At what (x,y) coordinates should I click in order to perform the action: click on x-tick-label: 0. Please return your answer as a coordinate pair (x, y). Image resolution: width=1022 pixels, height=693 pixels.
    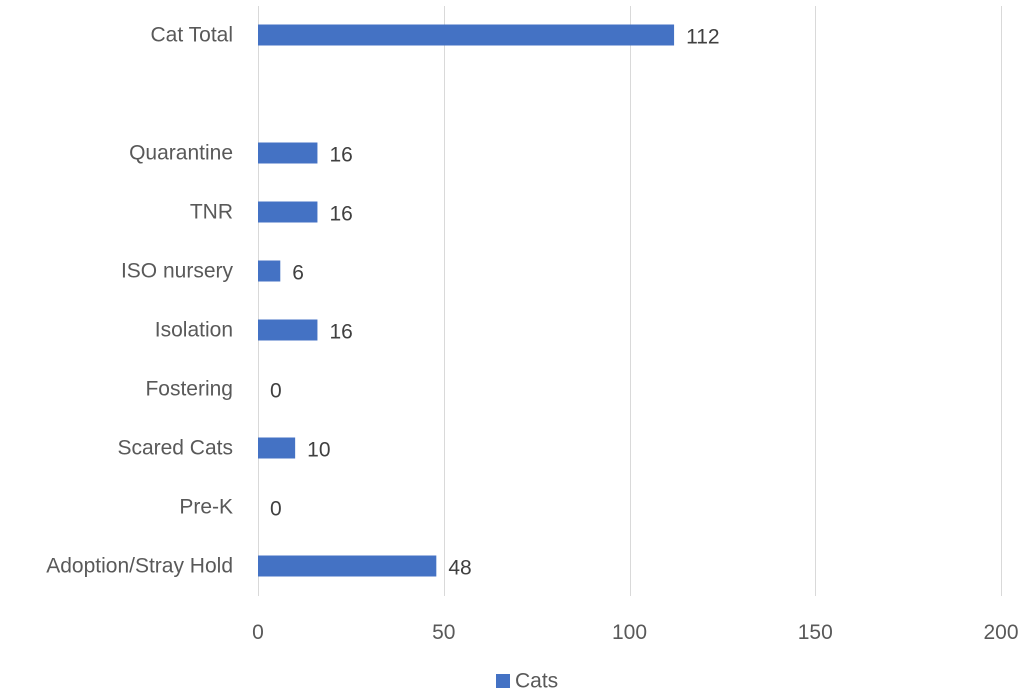
    Looking at the image, I should click on (258, 632).